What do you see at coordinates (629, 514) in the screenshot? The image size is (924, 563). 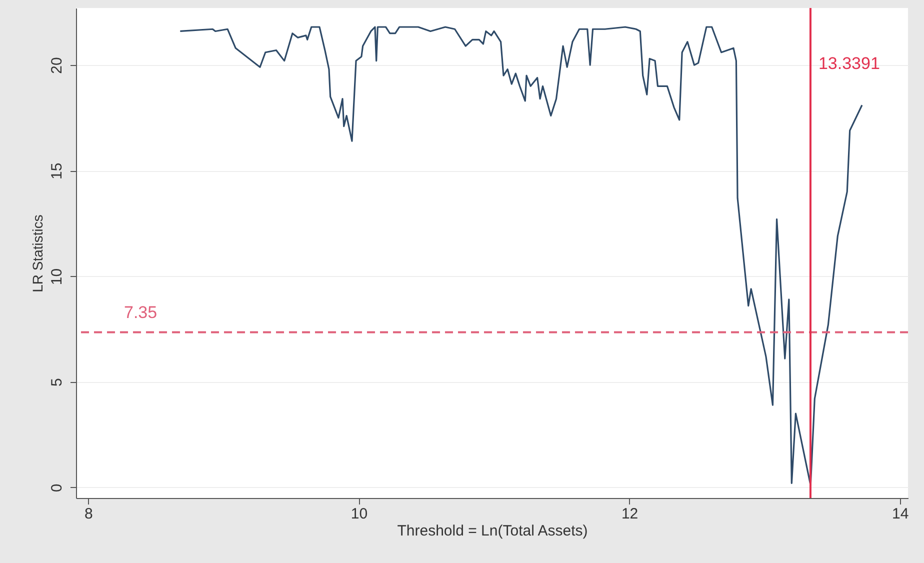 I see `x-tick-label: 12` at bounding box center [629, 514].